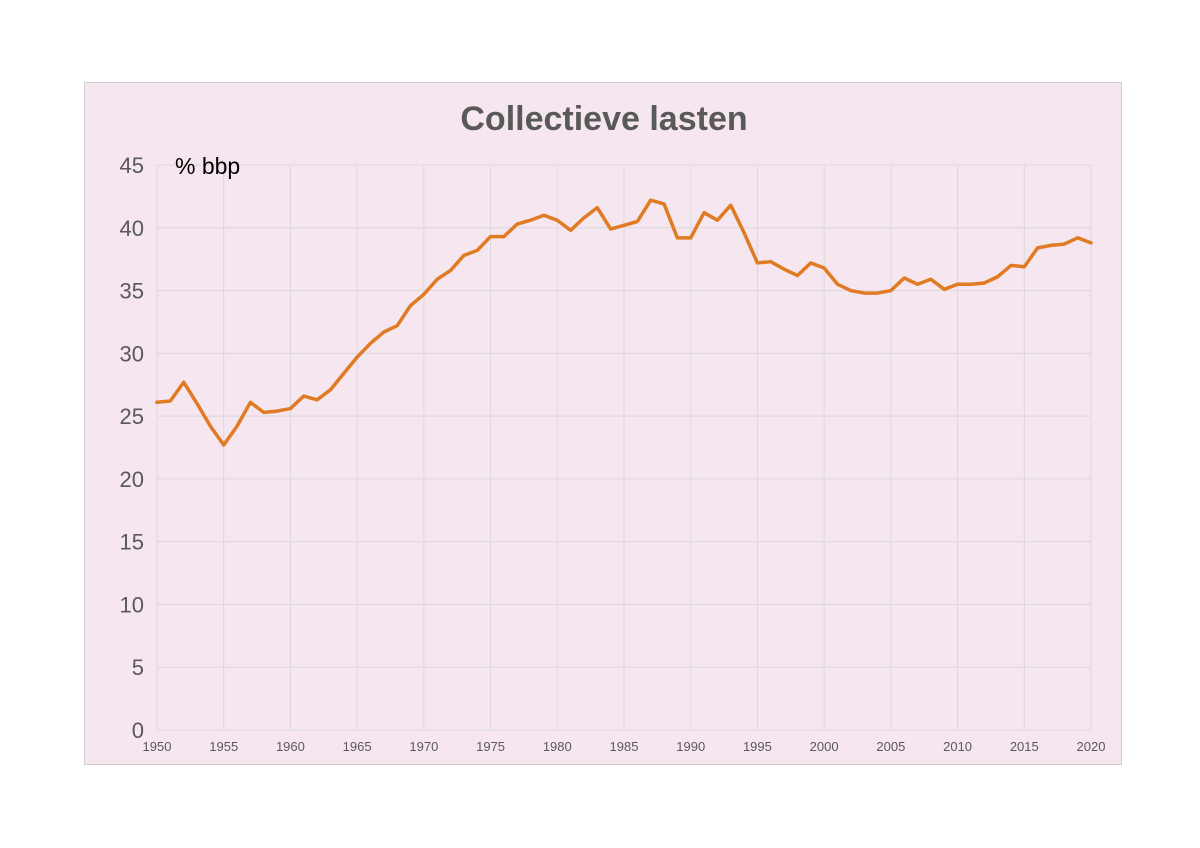  Describe the element at coordinates (138, 730) in the screenshot. I see `y-tick-label: 0` at that location.